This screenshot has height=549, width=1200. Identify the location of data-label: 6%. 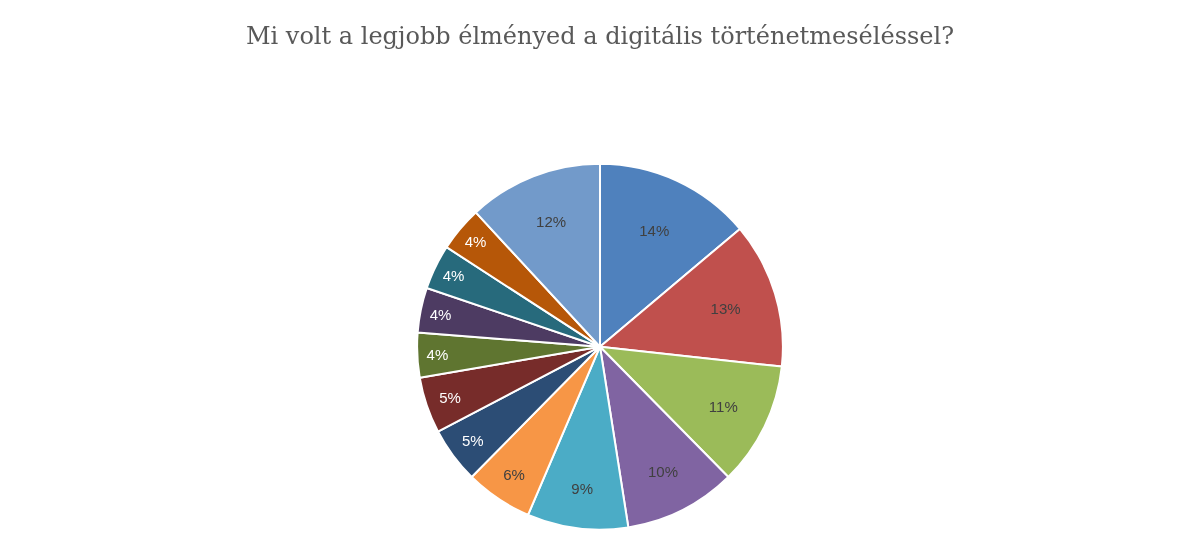
(514, 475).